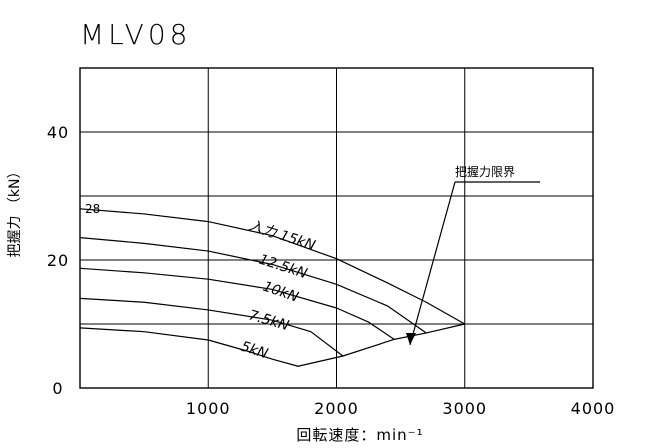 The height and width of the screenshot is (448, 649). Describe the element at coordinates (485, 171) in the screenshot. I see `limit-label: 把握力限界` at that location.